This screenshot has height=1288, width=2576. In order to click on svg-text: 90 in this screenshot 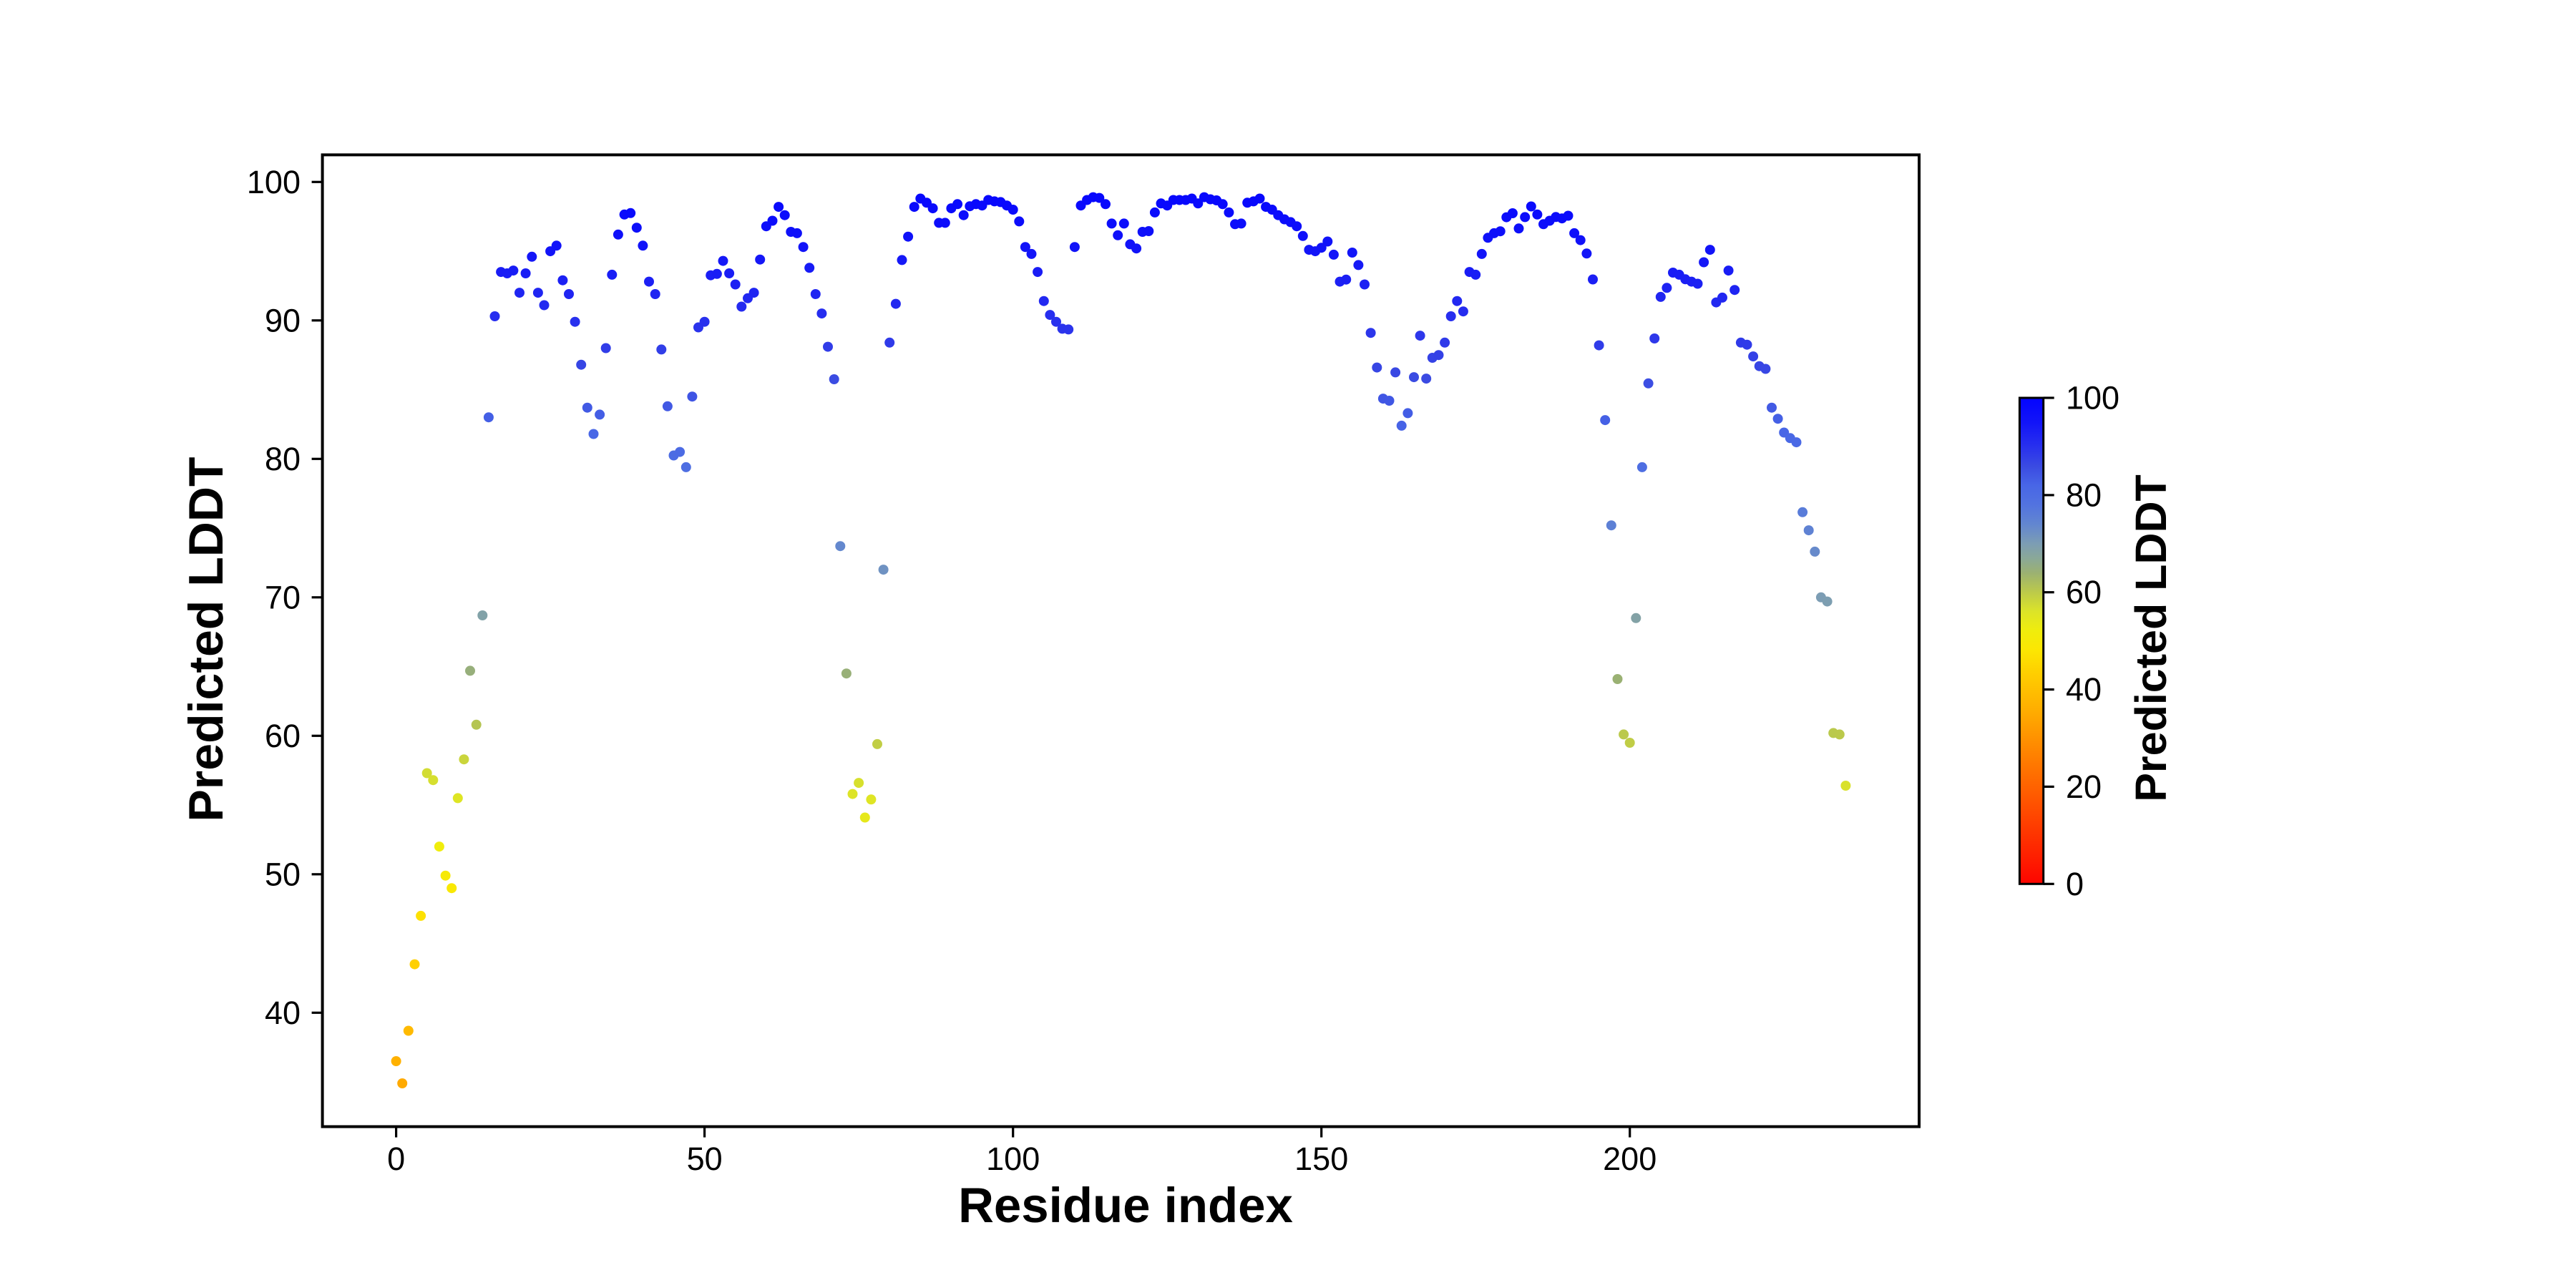, I will do `click(283, 320)`.